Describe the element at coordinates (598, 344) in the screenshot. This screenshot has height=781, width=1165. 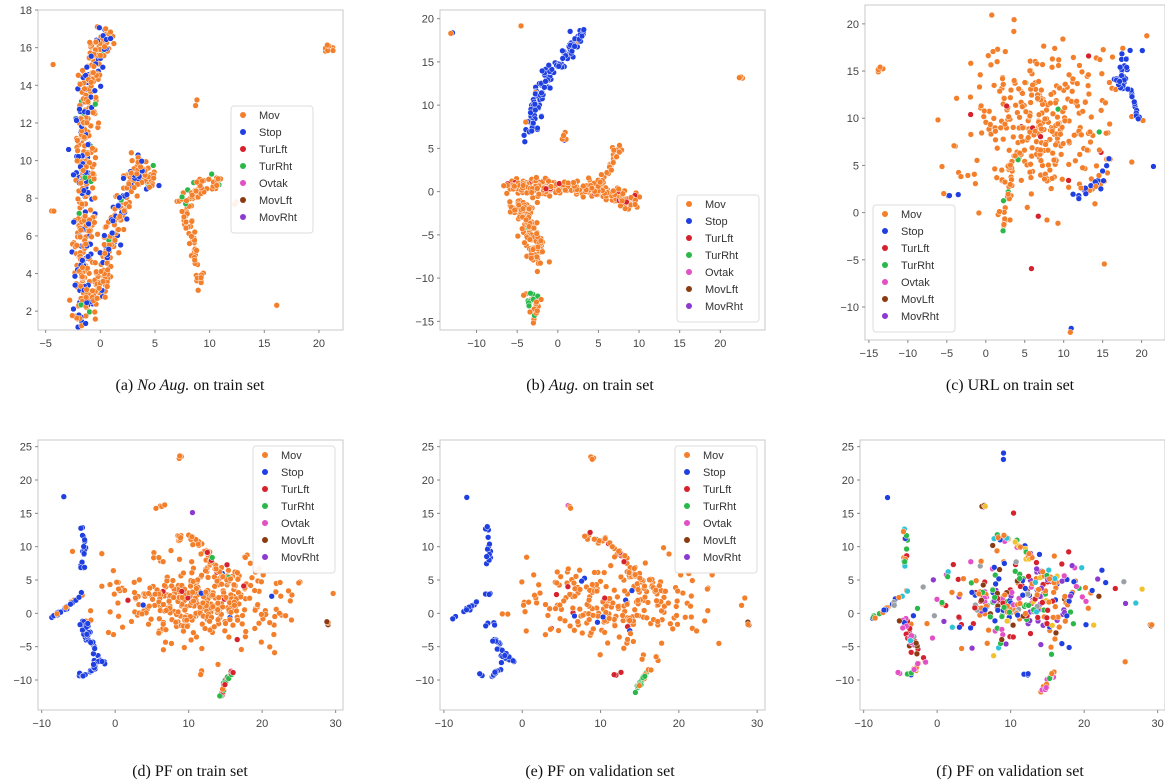
I see `x-tick-label: 5` at that location.